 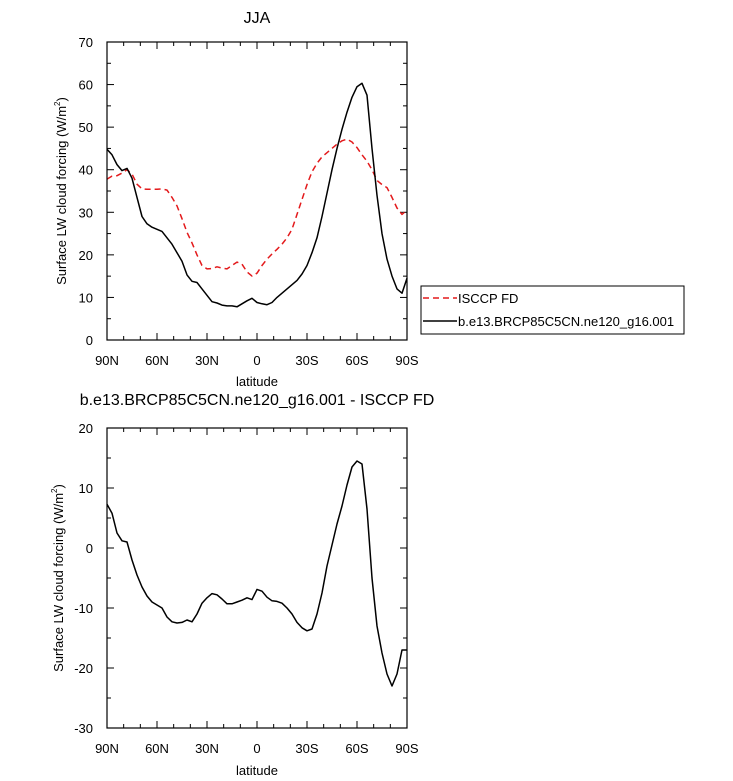 I want to click on chart-top-x-axis-label: latitude, so click(x=257, y=381).